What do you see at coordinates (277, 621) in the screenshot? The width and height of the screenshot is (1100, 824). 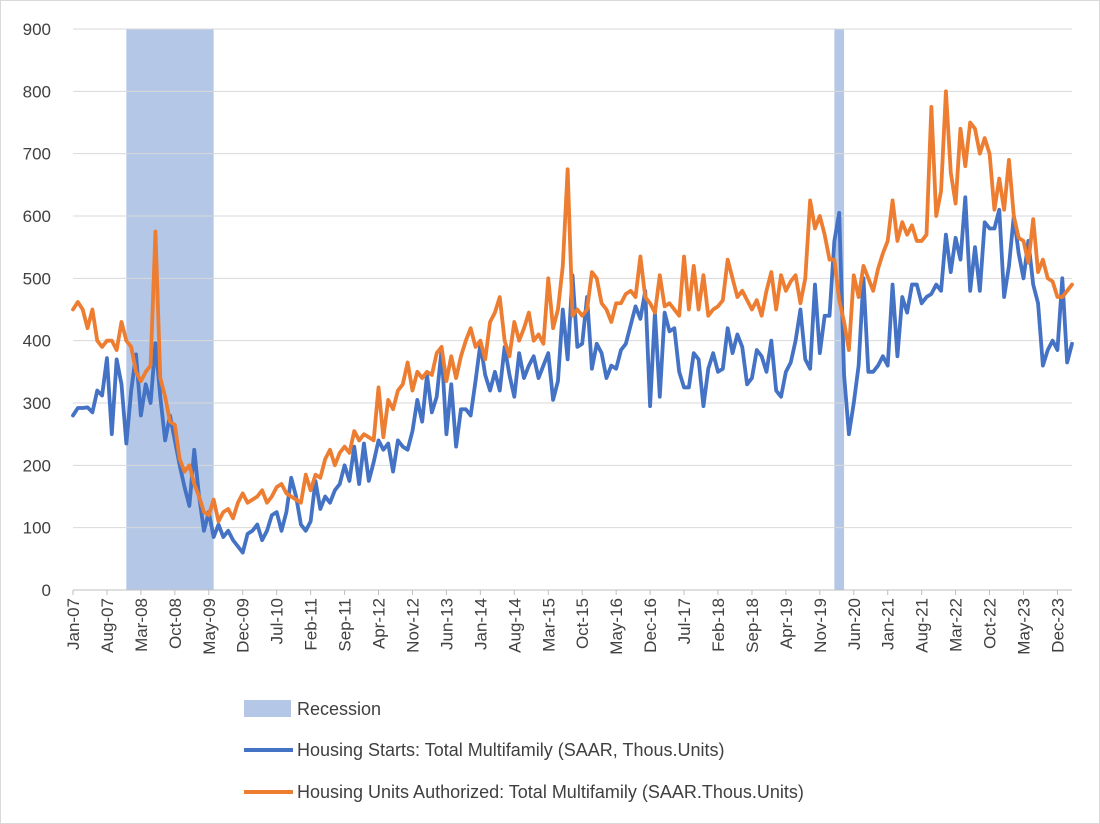 I see `x-tick-label-jul-10: Jul-10` at bounding box center [277, 621].